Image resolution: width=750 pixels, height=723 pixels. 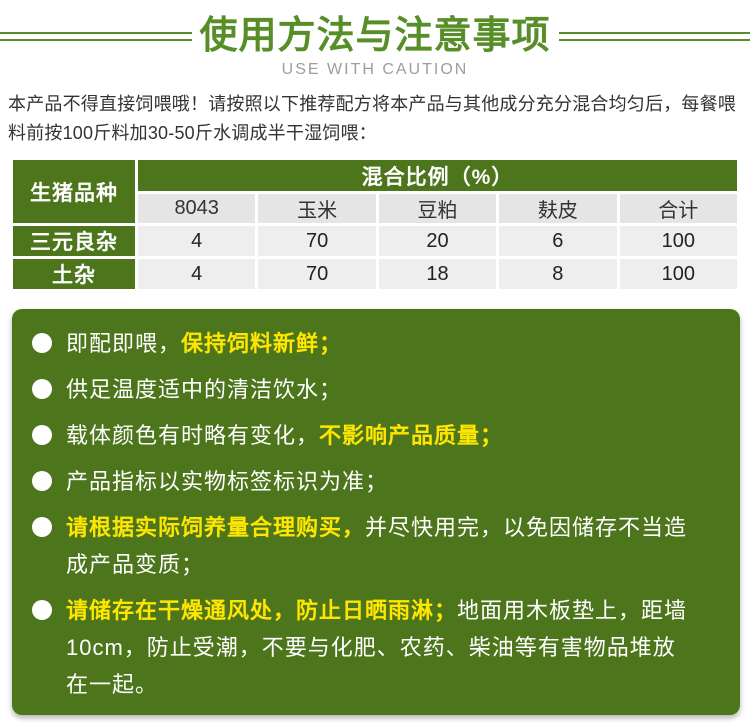 I want to click on note-item: 产品指标以实物标签标识为准；, so click(x=376, y=481).